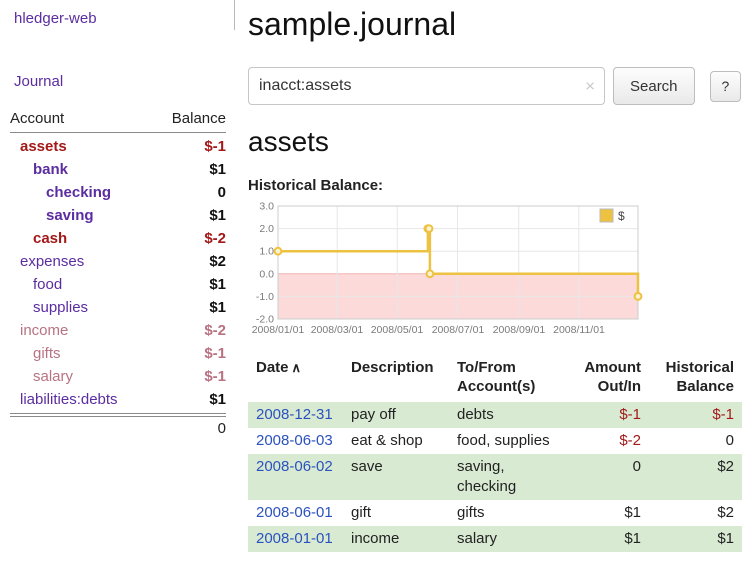 The image size is (742, 582). Describe the element at coordinates (636, 466) in the screenshot. I see `register-cell-amount: 0` at that location.